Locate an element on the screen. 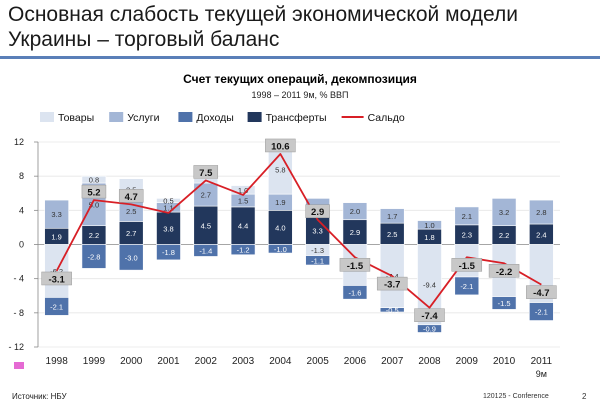 This screenshot has width=600, height=407. transfers-data-label: 2.9 is located at coordinates (355, 232).